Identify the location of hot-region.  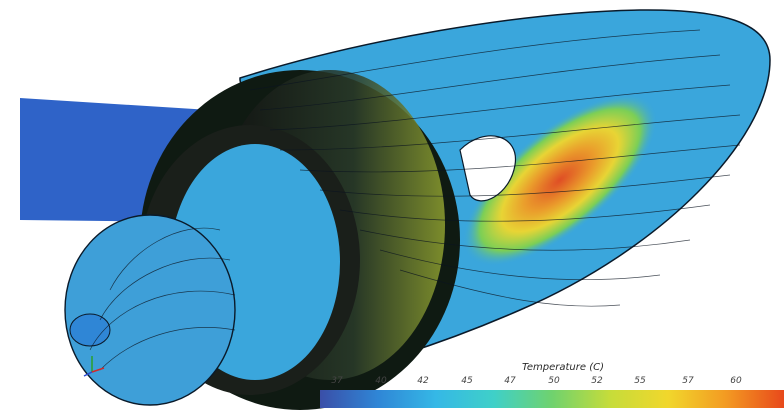
(560, 180).